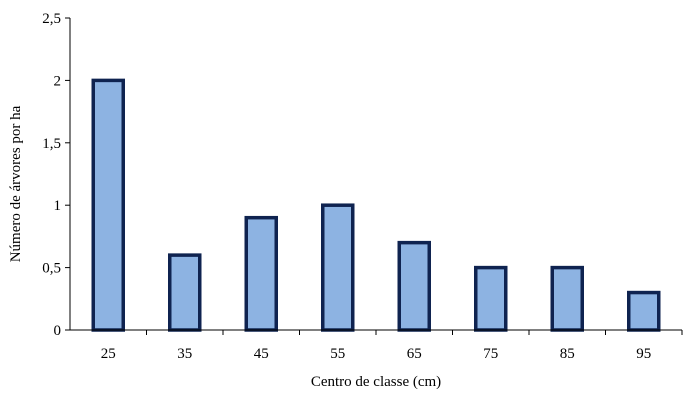  What do you see at coordinates (567, 354) in the screenshot?
I see `x-tick-label: 85` at bounding box center [567, 354].